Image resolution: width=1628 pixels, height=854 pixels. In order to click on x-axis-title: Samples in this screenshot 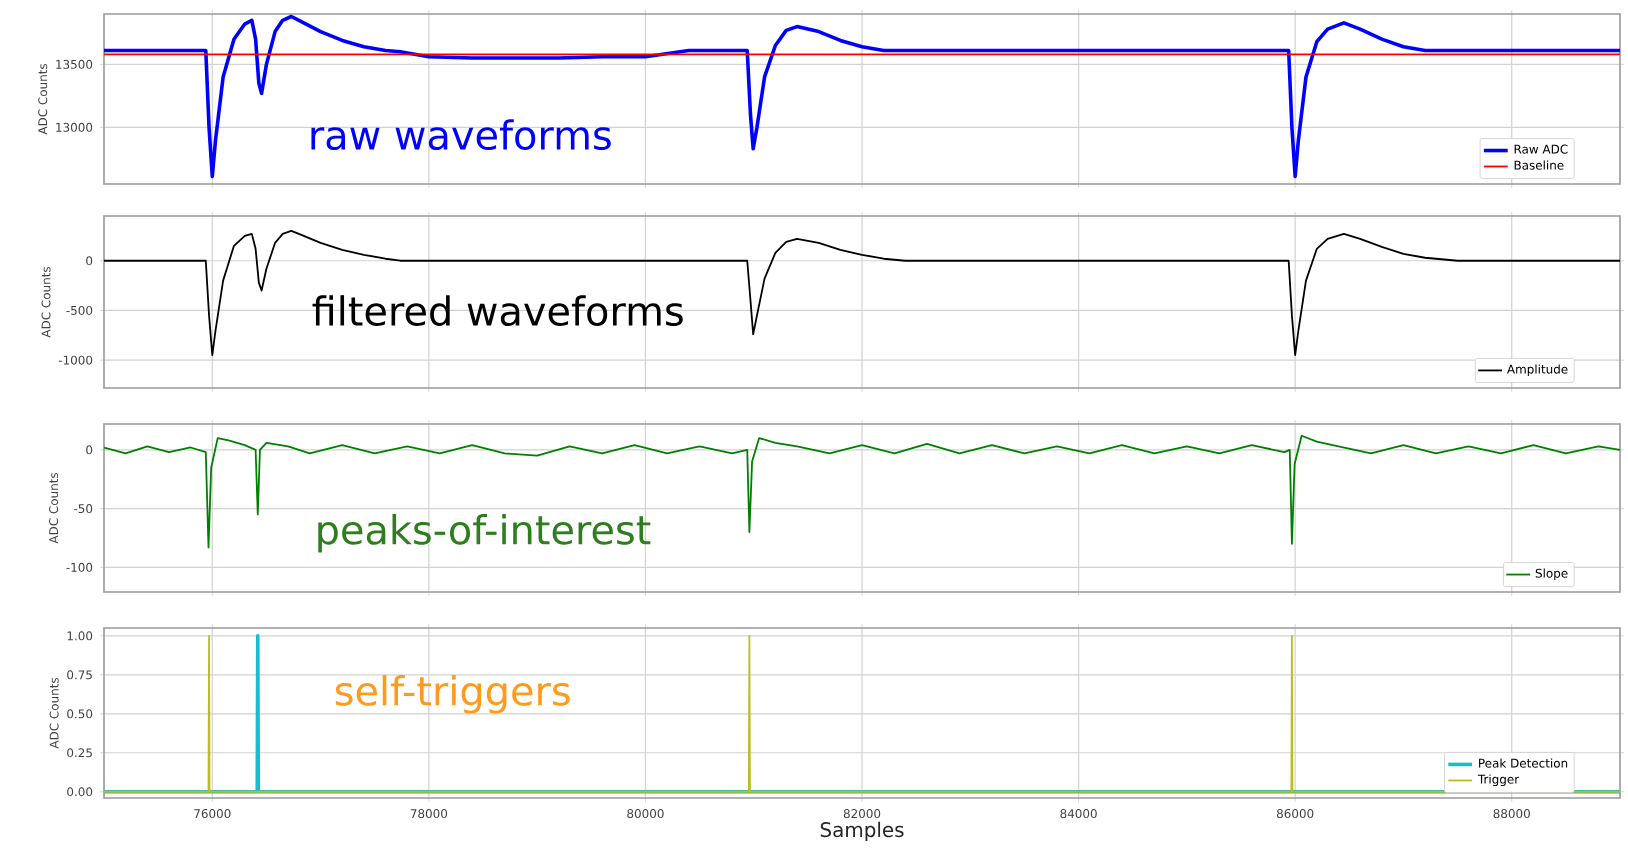, I will do `click(862, 831)`.